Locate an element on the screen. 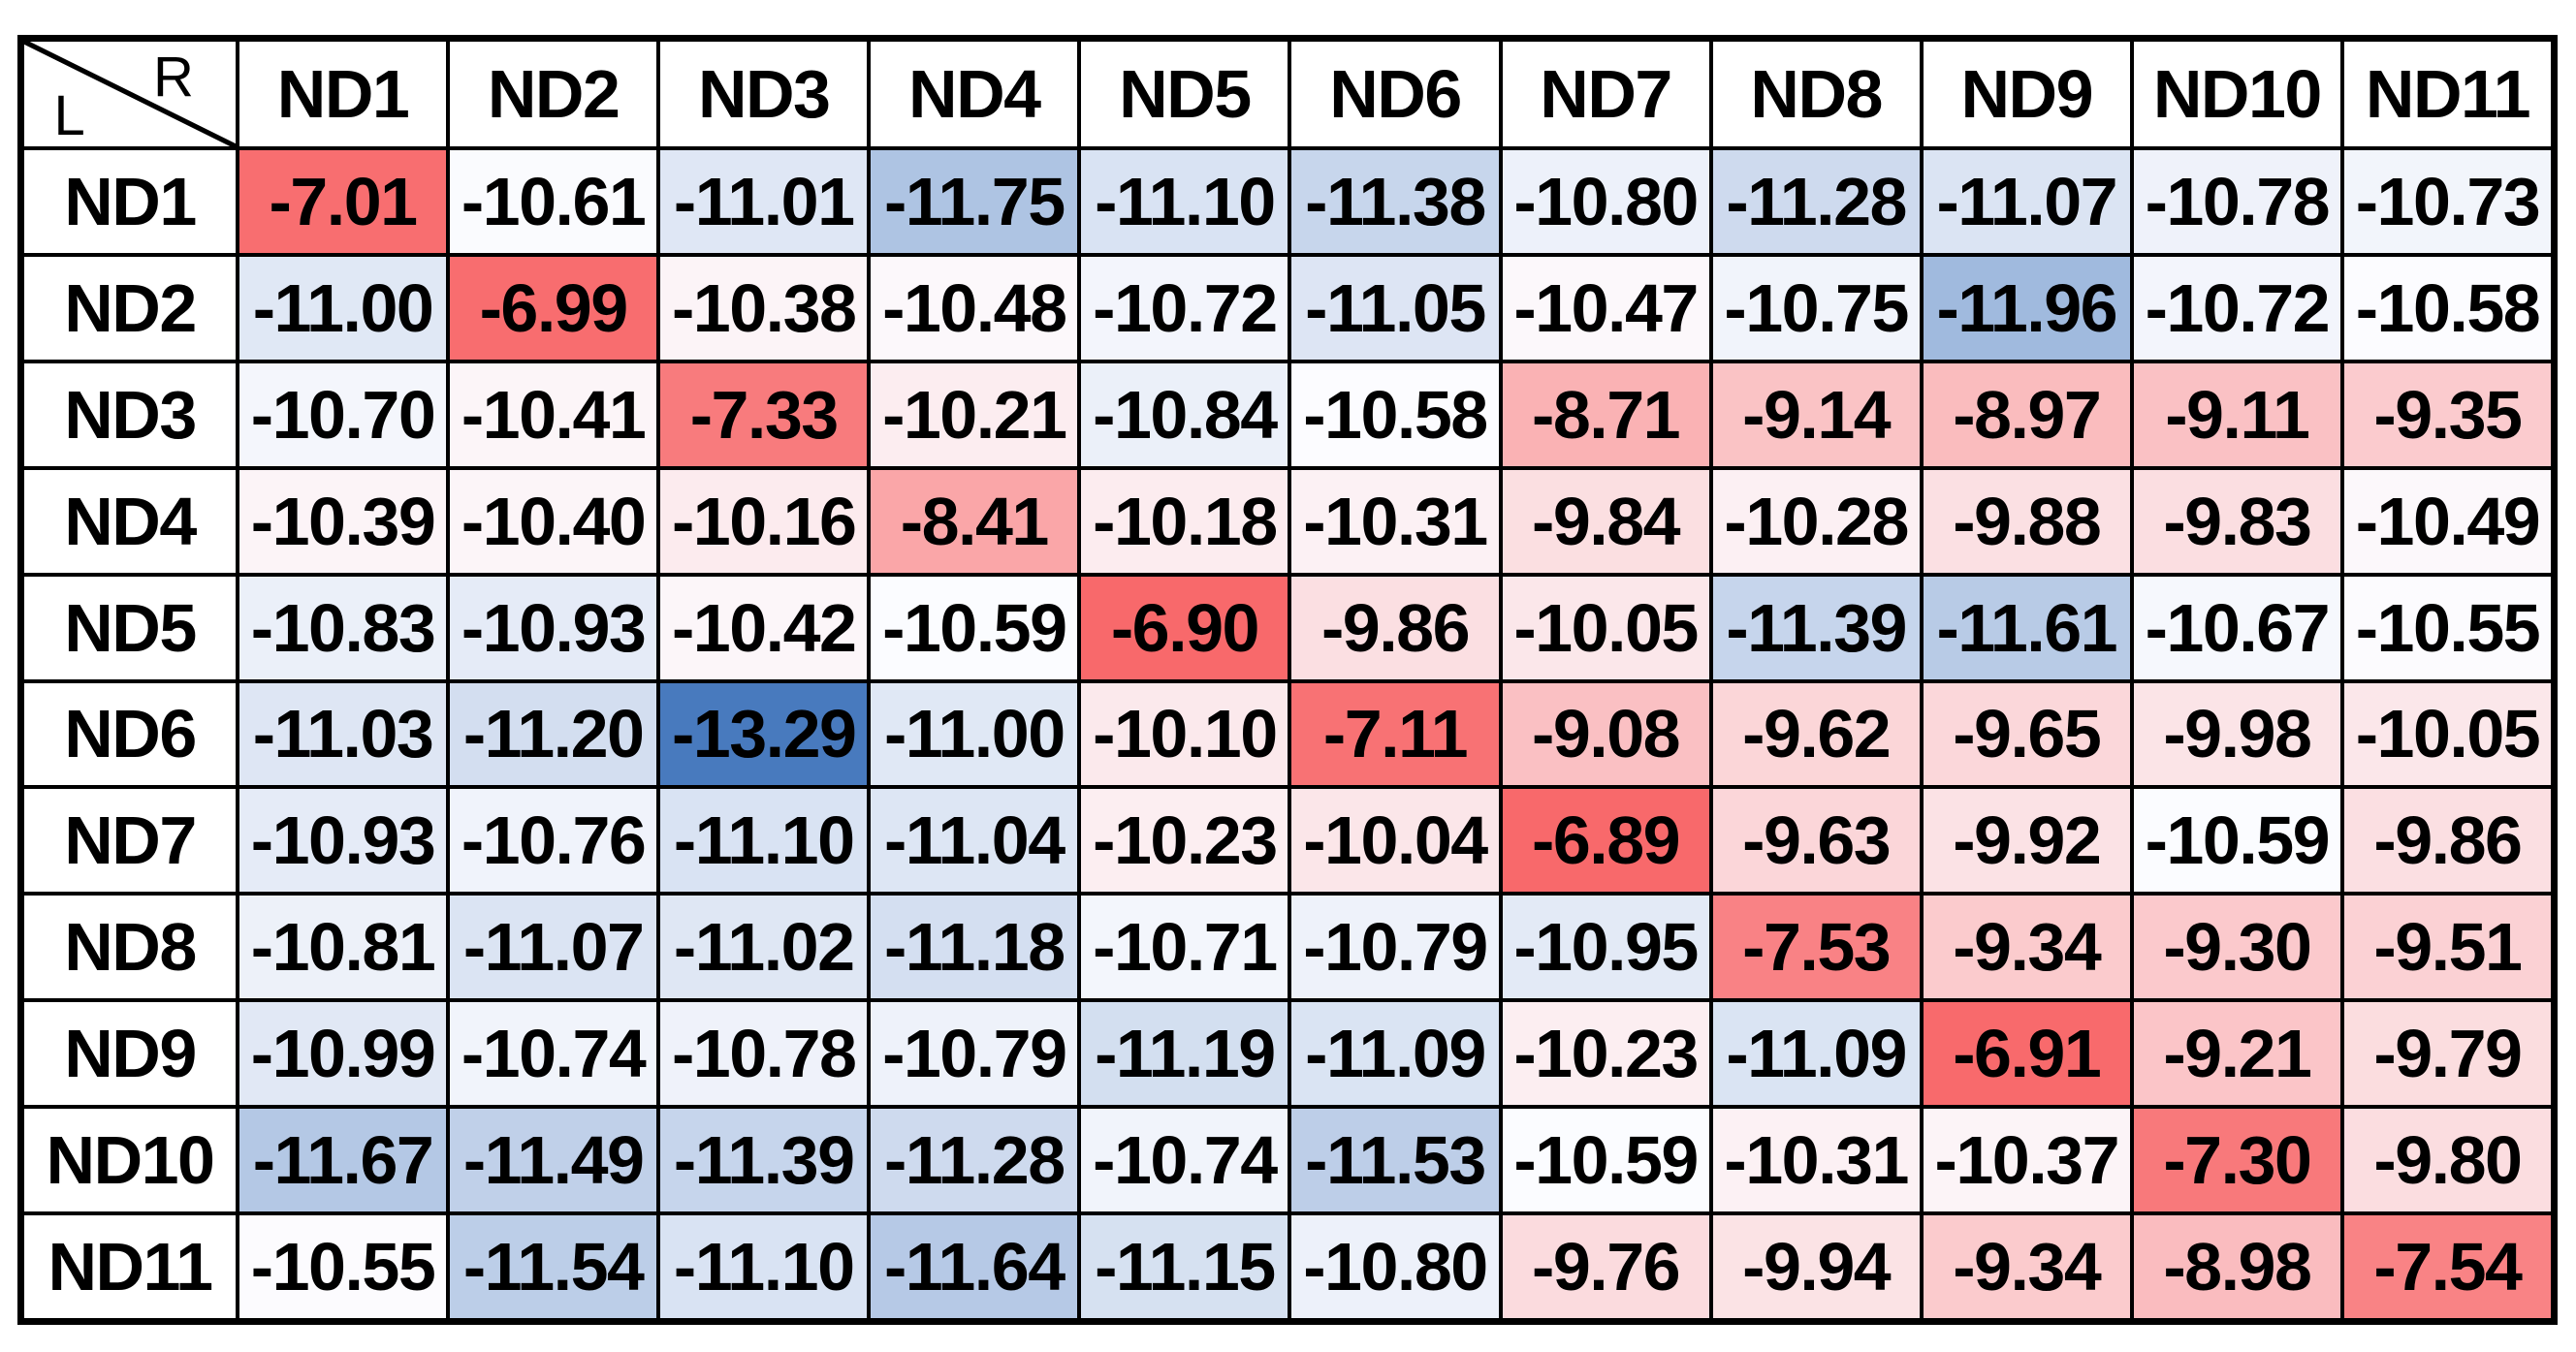 The width and height of the screenshot is (2576, 1352). heatmap-cell-nd8-nd9: -9.34 is located at coordinates (2026, 947).